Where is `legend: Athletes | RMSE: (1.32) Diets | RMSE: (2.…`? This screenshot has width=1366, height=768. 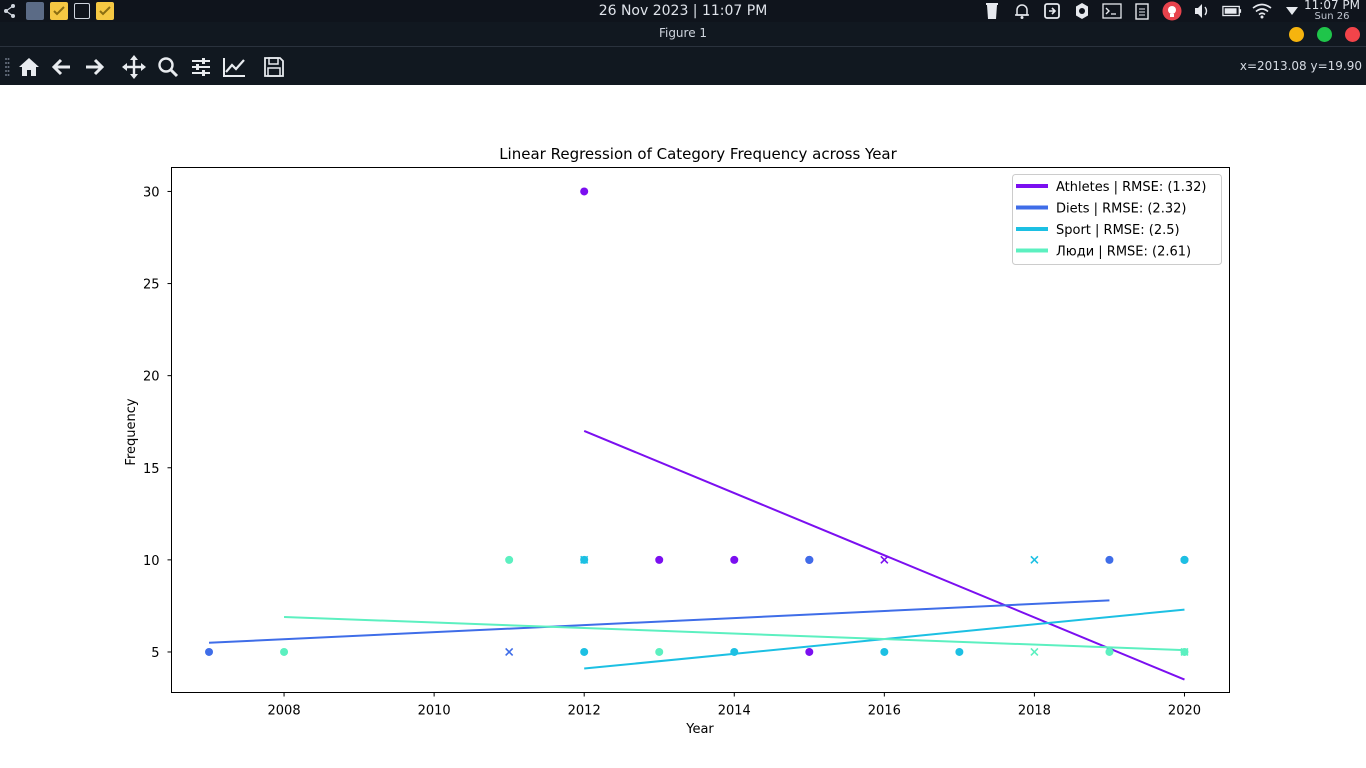 legend: Athletes | RMSE: (1.32) Diets | RMSE: (2.… is located at coordinates (1117, 219).